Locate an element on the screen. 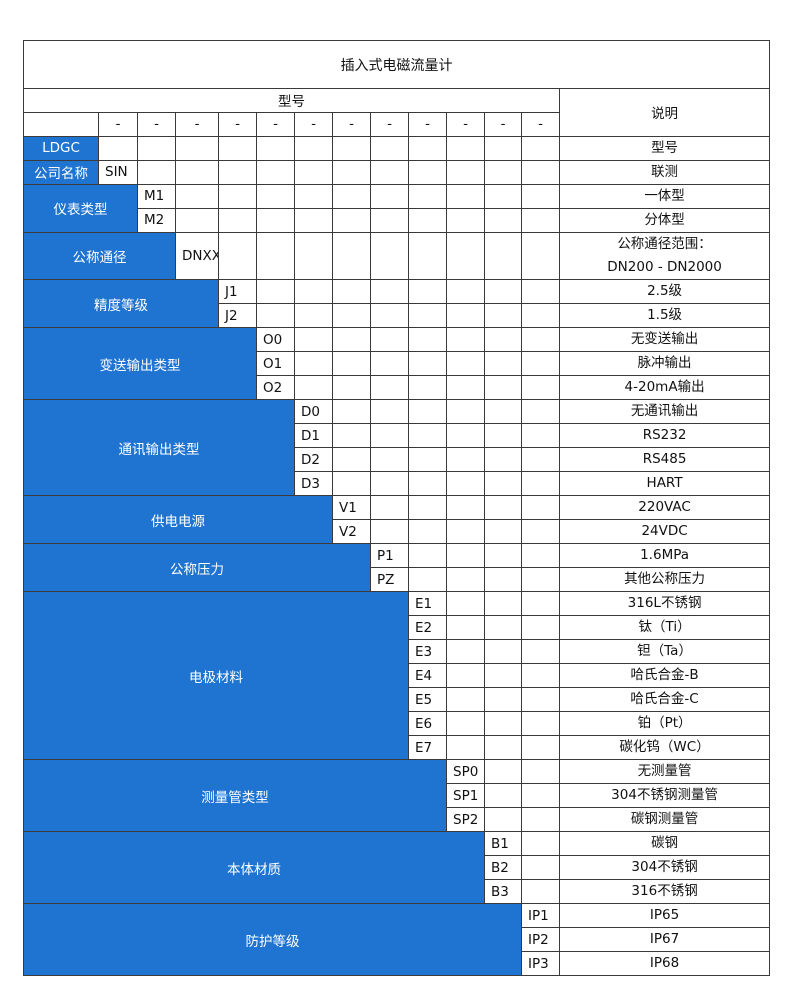  option-description: 型号 is located at coordinates (664, 148).